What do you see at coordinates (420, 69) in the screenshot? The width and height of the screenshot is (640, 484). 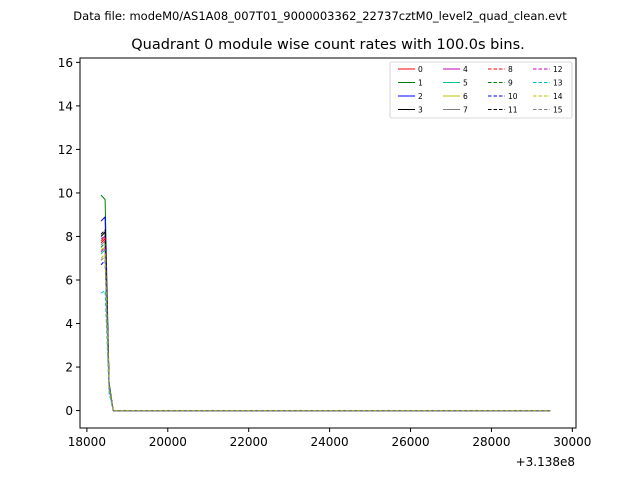 I see `legend-label-0: 0` at bounding box center [420, 69].